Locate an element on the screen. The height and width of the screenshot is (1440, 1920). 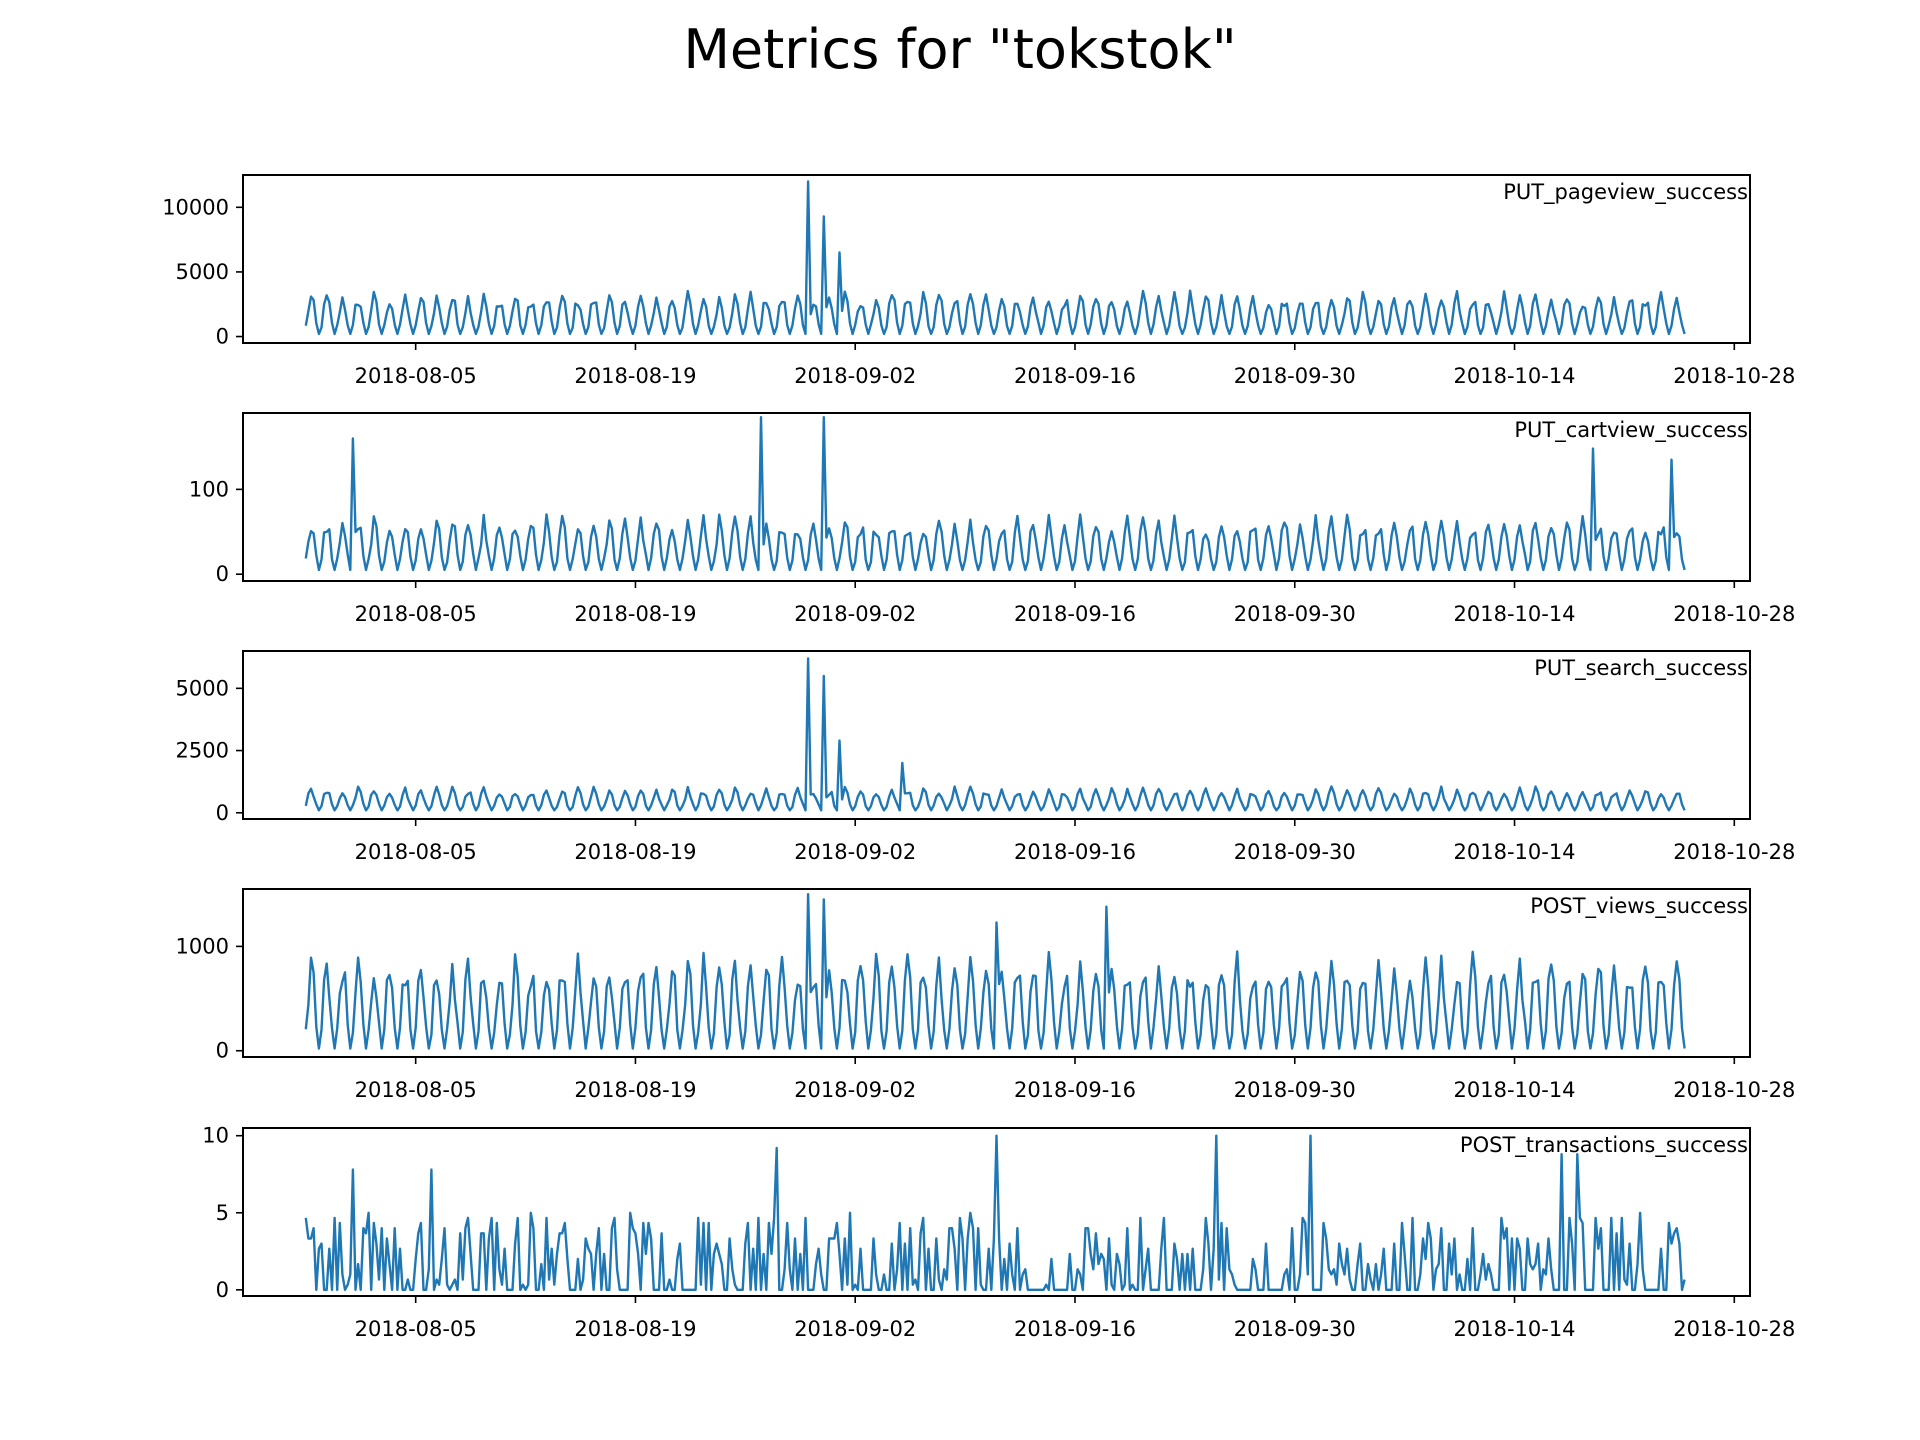
y-tick-label: 1000 is located at coordinates (202, 946).